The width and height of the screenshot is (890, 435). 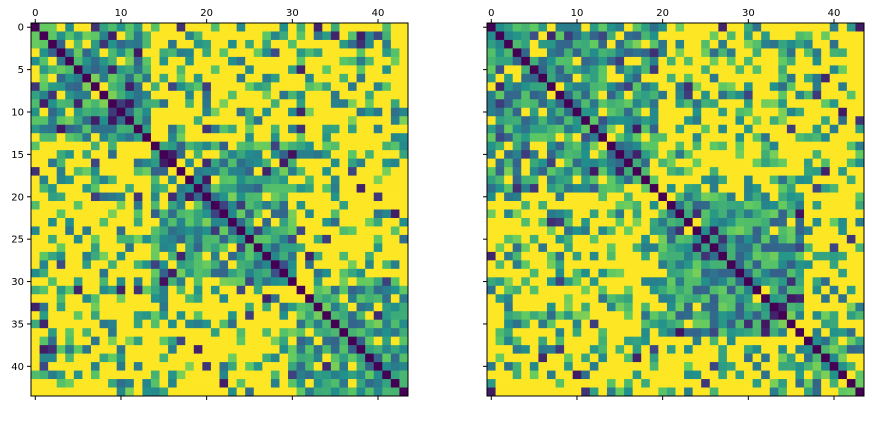 I want to click on x-tick-label: 10, so click(x=577, y=13).